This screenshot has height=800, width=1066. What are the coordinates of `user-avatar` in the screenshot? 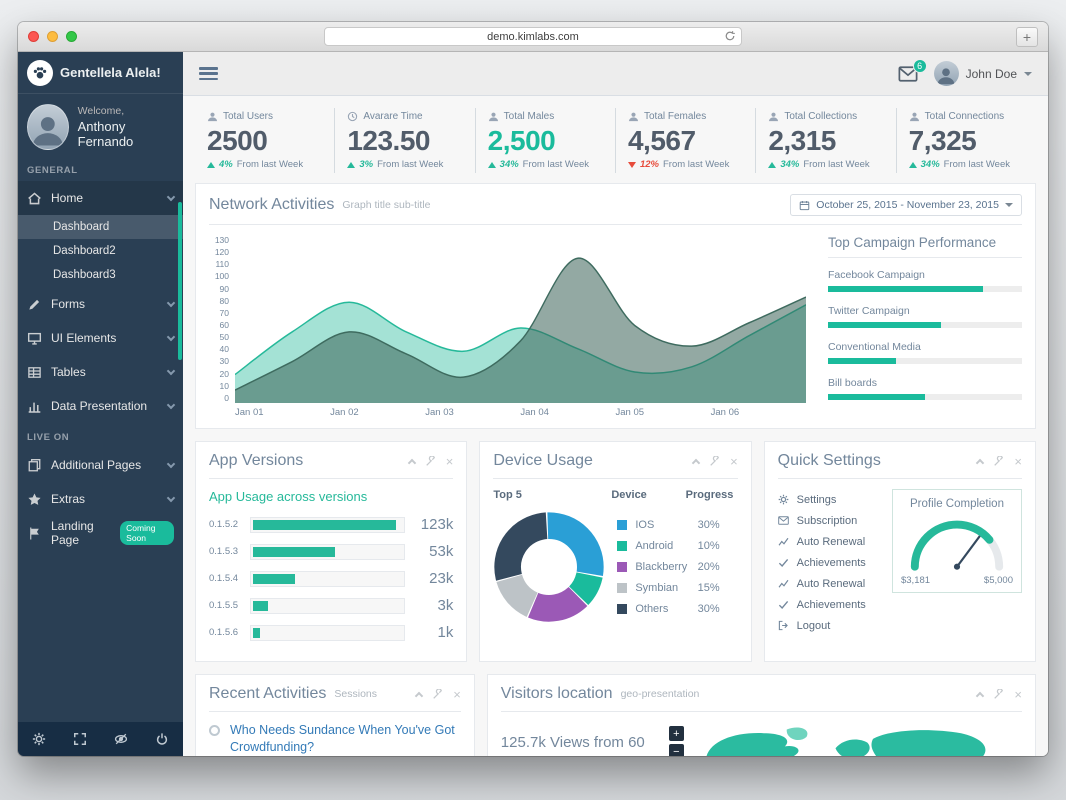 It's located at (946, 73).